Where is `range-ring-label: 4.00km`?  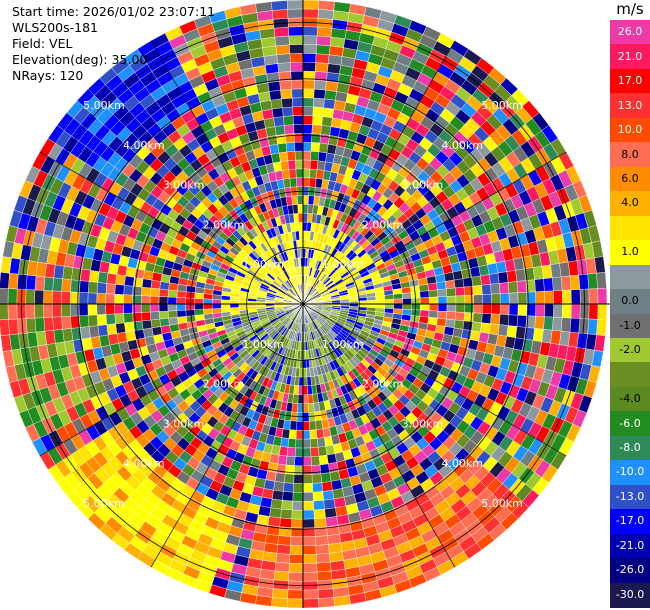
range-ring-label: 4.00km is located at coordinates (462, 463).